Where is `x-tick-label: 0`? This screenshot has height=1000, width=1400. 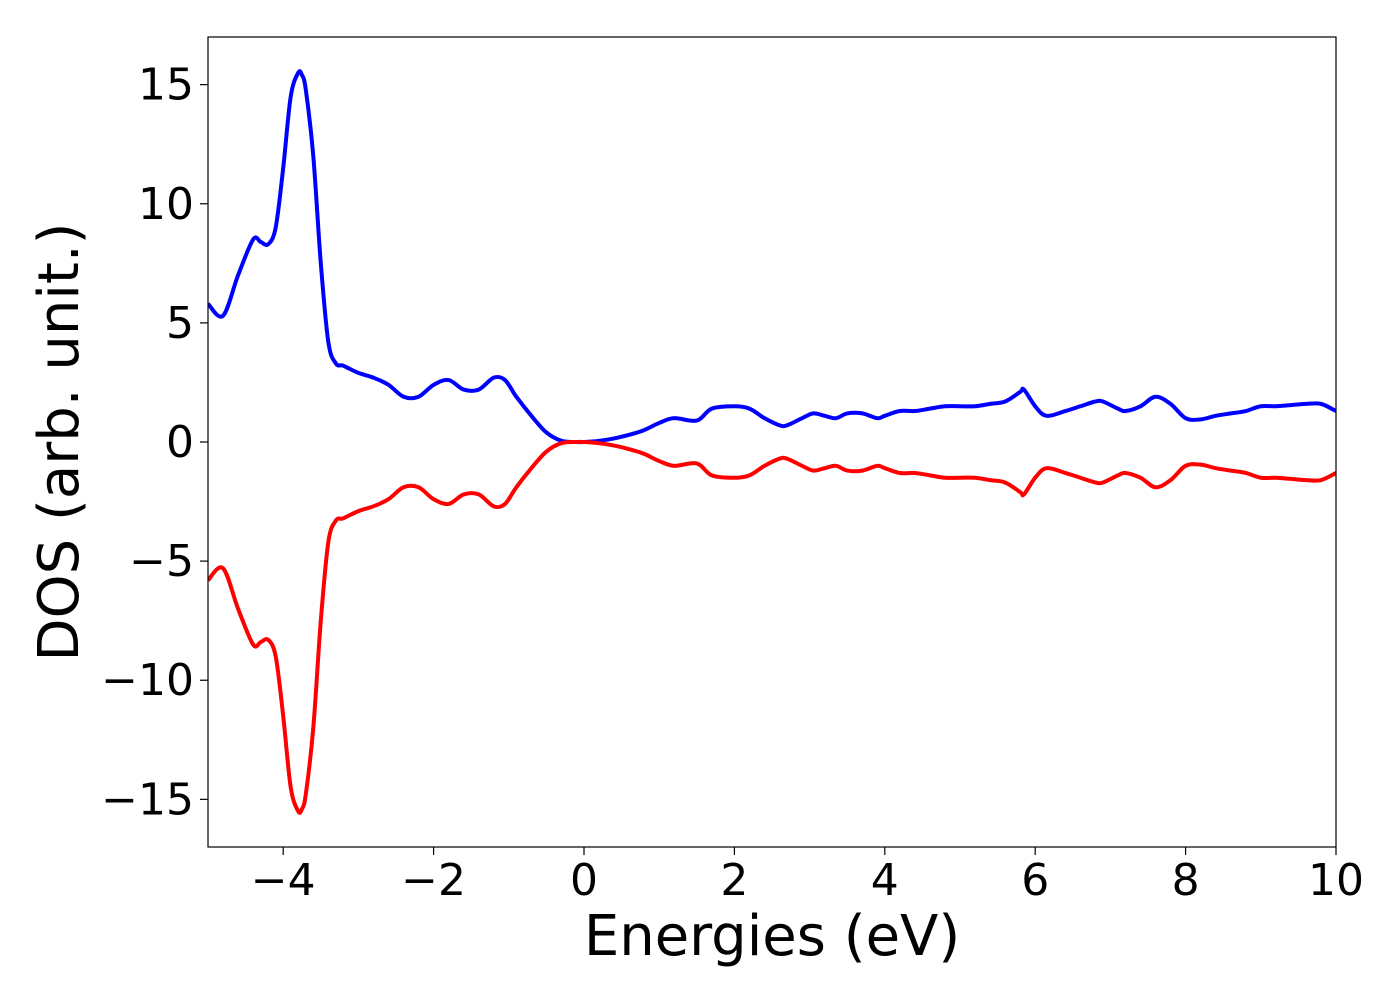
x-tick-label: 0 is located at coordinates (584, 880).